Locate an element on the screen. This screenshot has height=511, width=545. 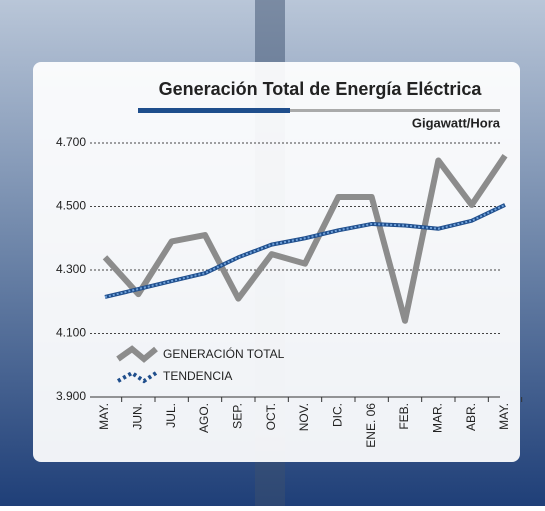
title-rule is located at coordinates (395, 110).